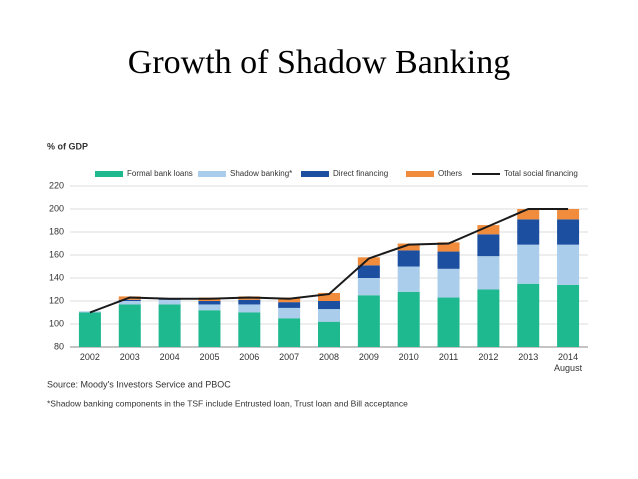  What do you see at coordinates (89, 357) in the screenshot?
I see `x-tick-label: 2002` at bounding box center [89, 357].